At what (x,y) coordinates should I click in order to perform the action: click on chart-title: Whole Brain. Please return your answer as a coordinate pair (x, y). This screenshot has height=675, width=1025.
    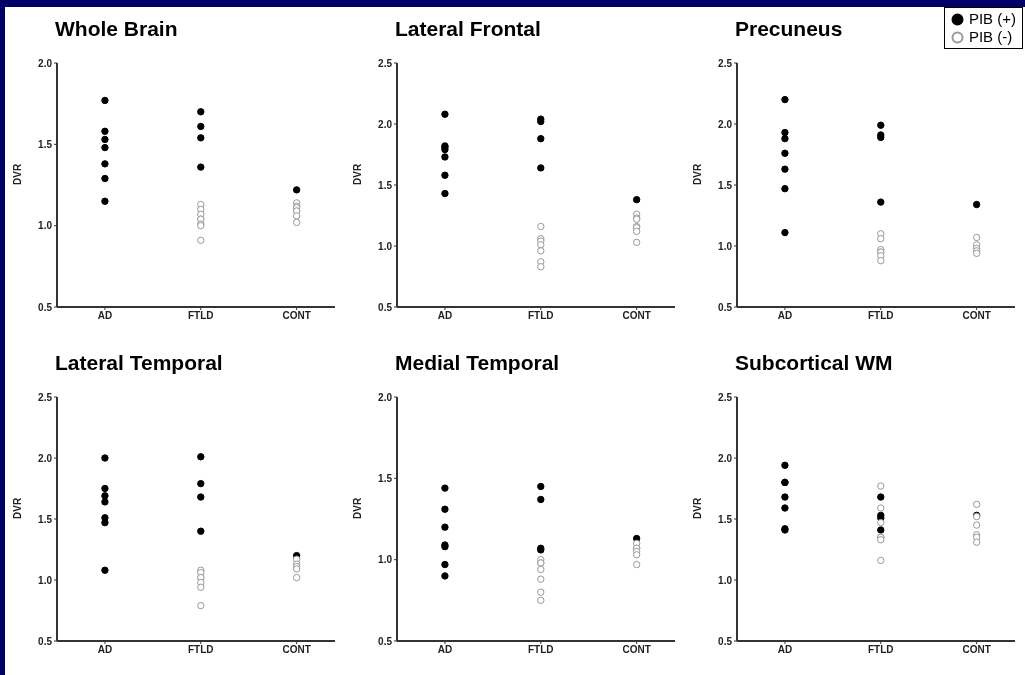
    Looking at the image, I should click on (116, 29).